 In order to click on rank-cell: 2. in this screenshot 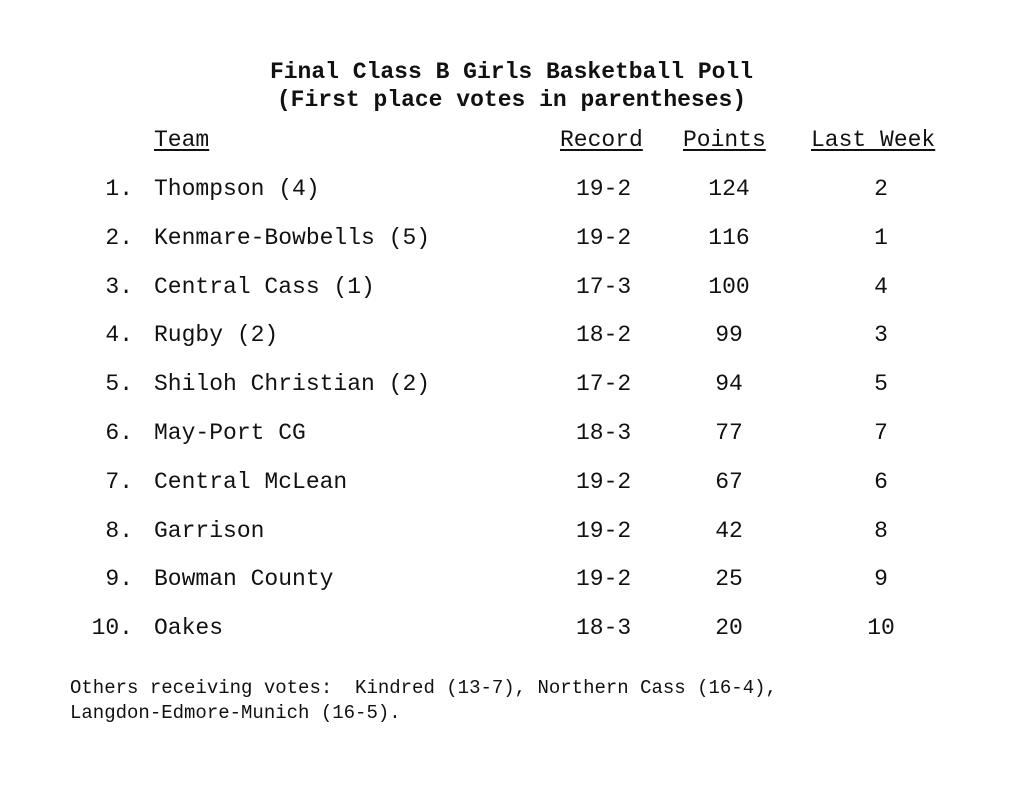, I will do `click(119, 238)`.